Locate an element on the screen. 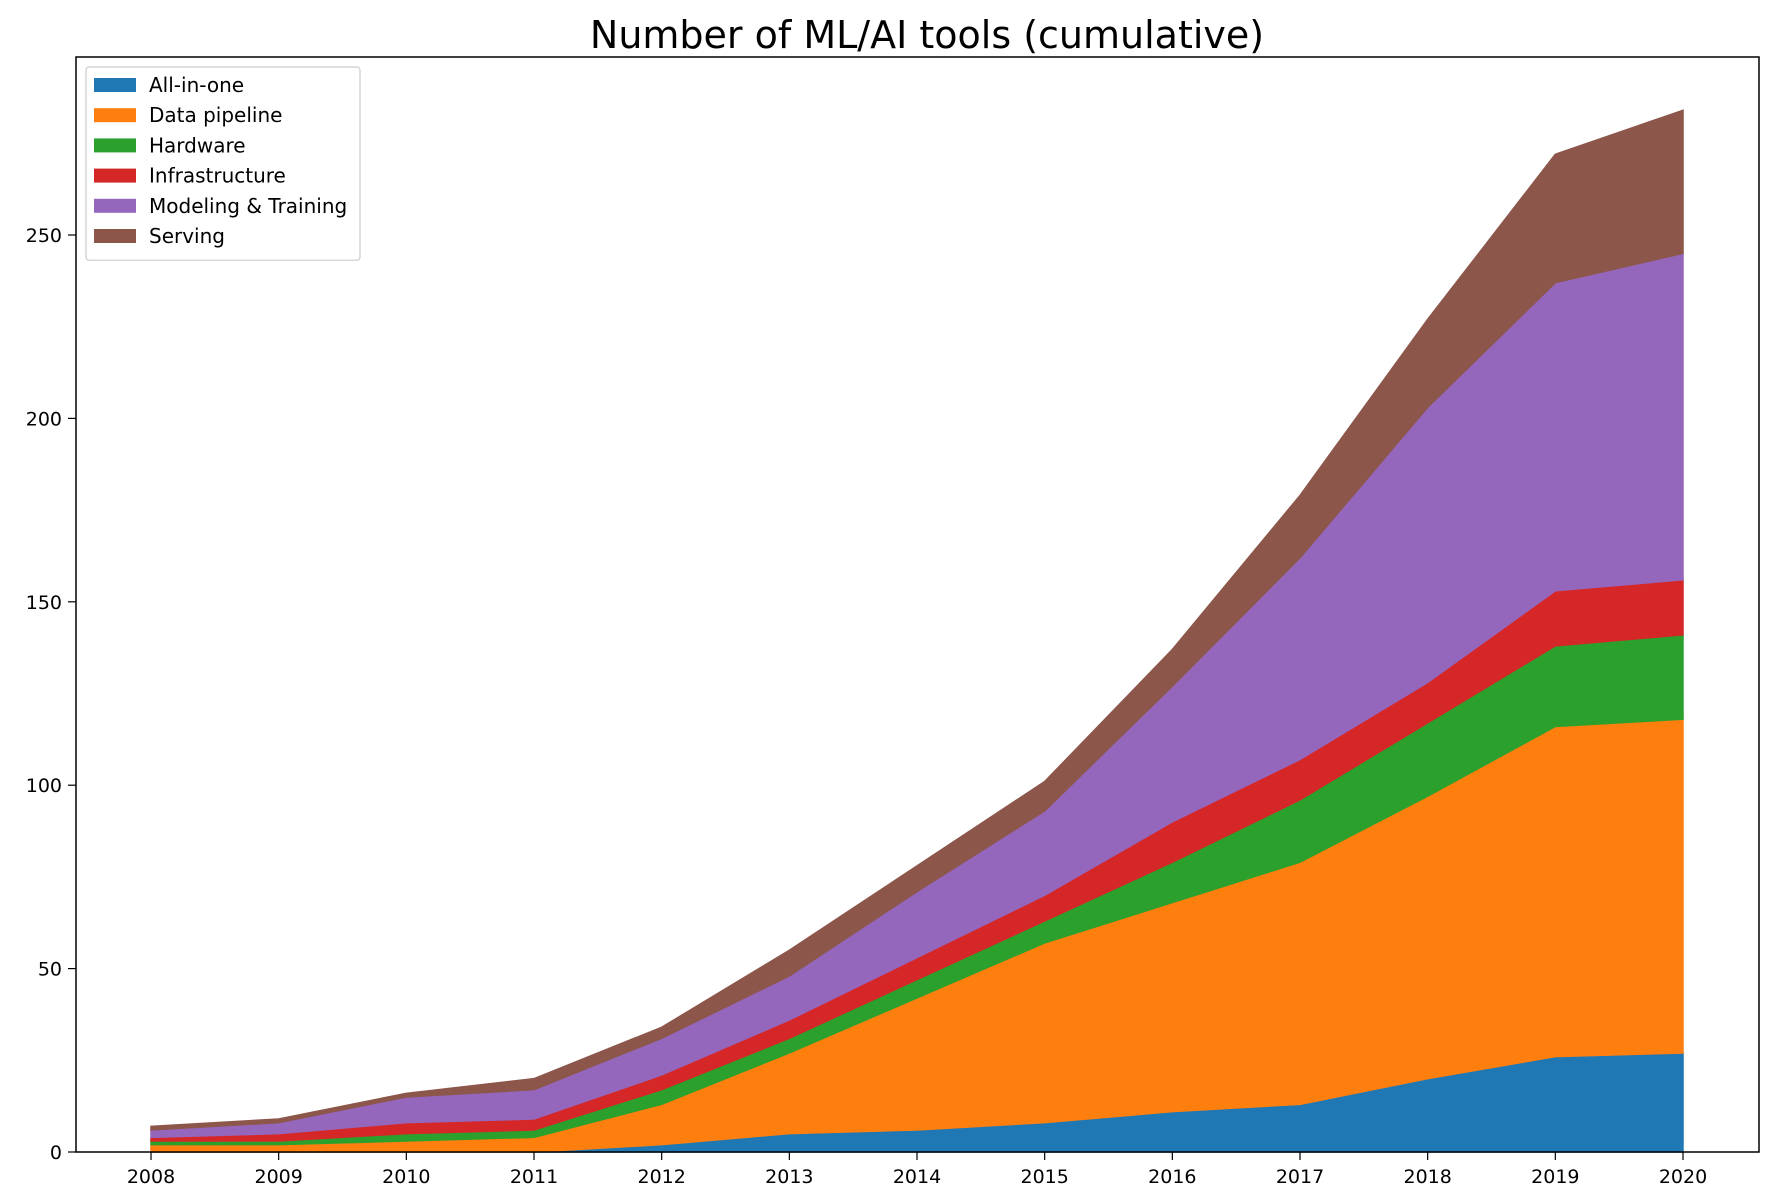 This screenshot has width=1780, height=1198. y-tick-label: 150 is located at coordinates (44, 603).